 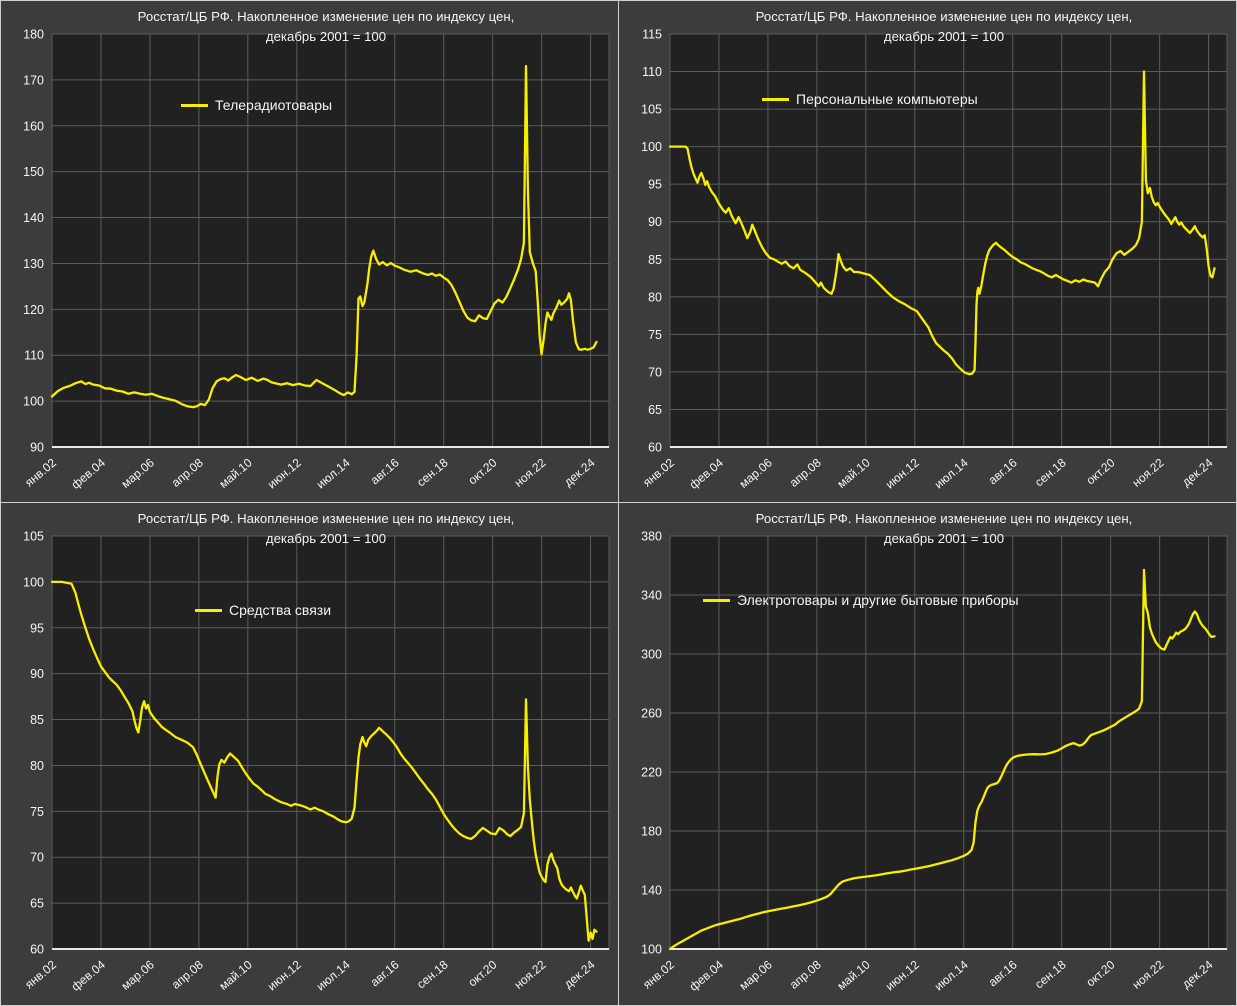 I want to click on legend-label: Средства связи, so click(x=280, y=610).